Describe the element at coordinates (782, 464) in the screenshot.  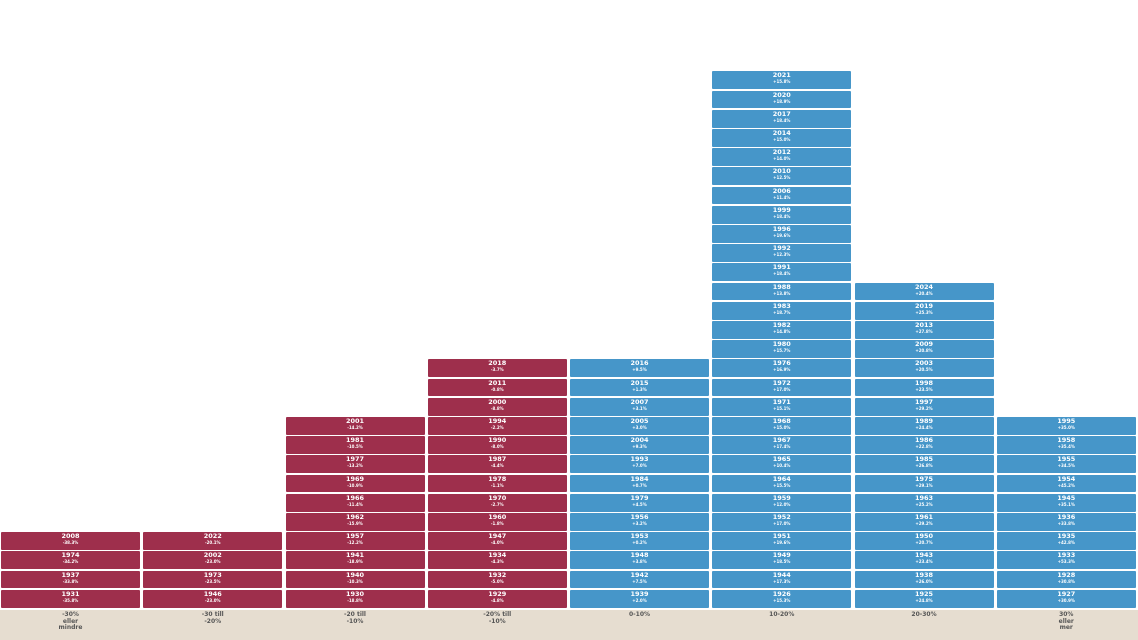
I see `bar-cell-1965: 1965 +10.4%` at that location.